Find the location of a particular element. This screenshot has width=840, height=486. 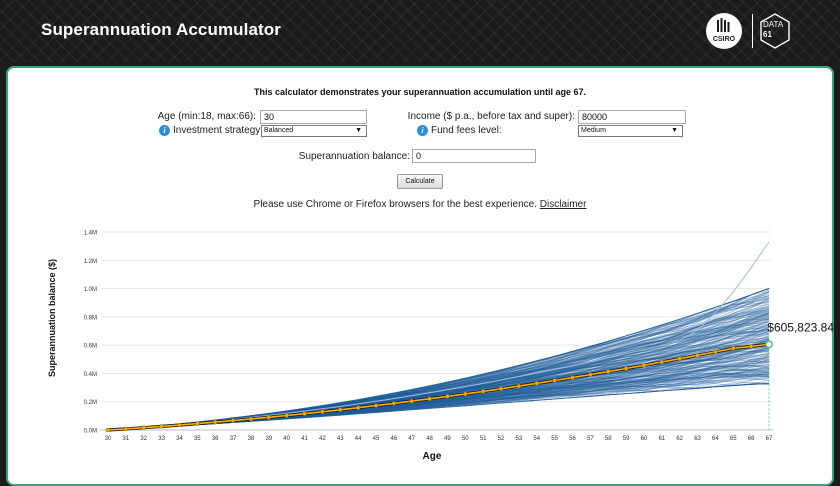

median-line is located at coordinates (438, 387).